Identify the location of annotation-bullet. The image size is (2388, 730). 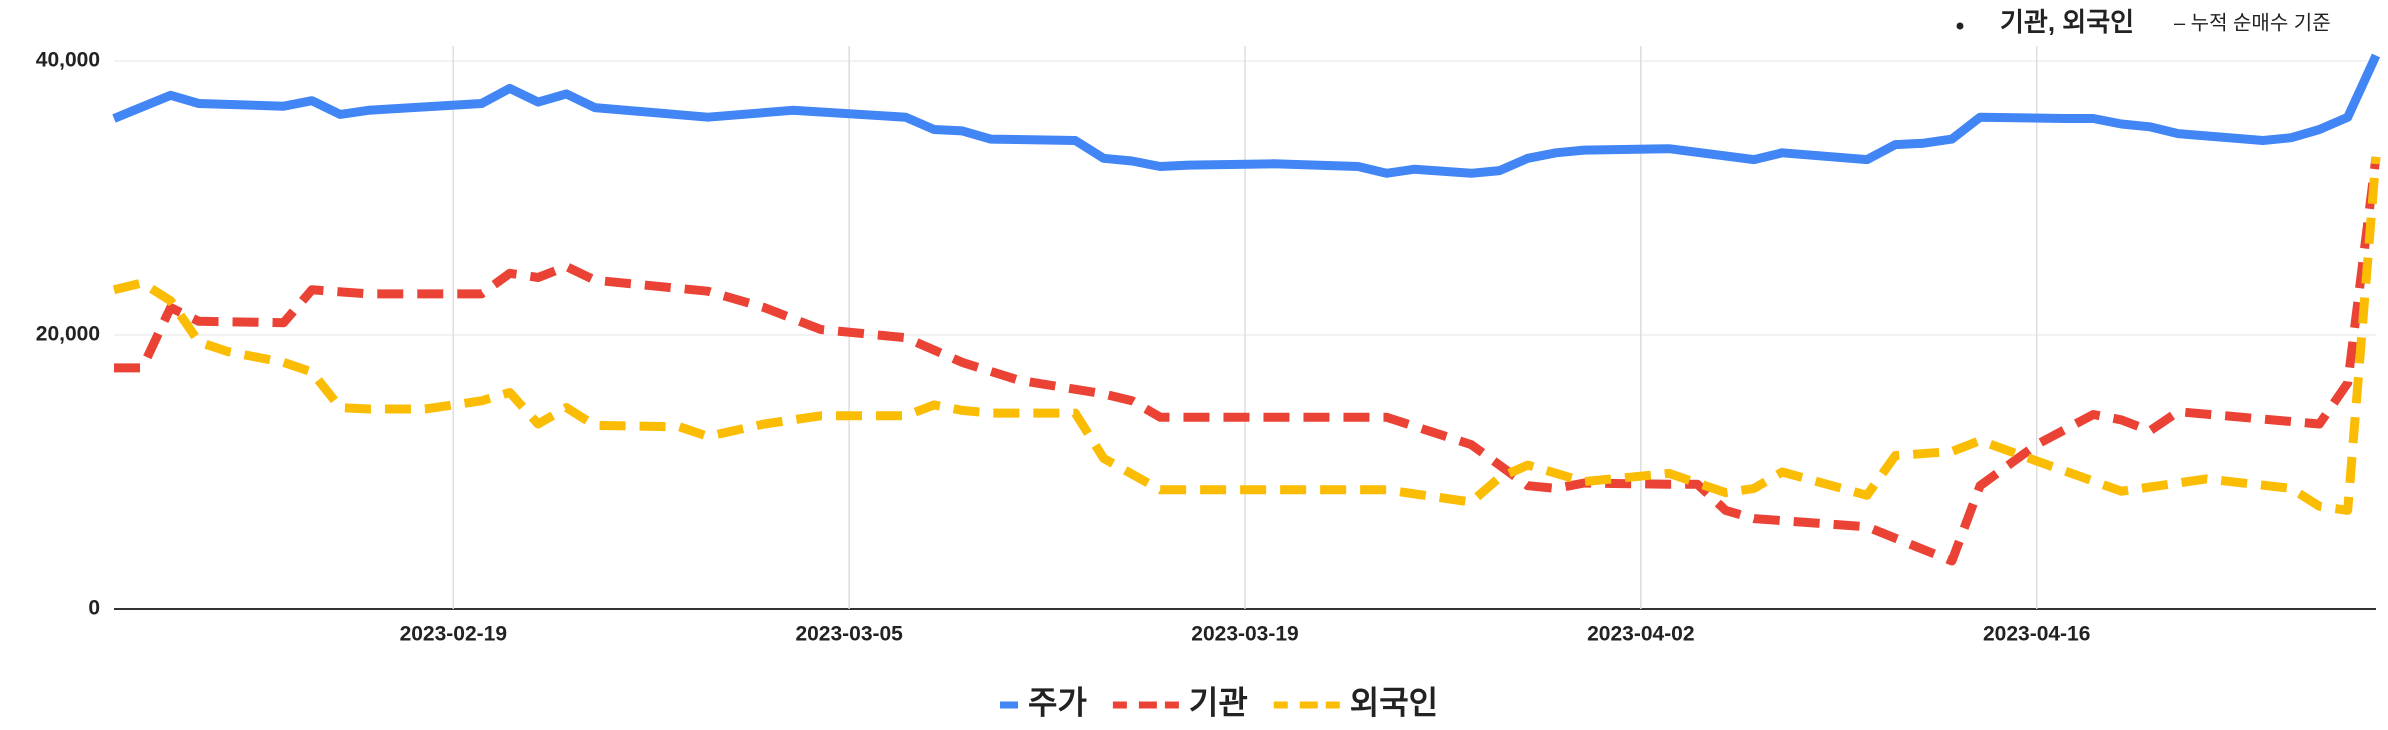
(1960, 26).